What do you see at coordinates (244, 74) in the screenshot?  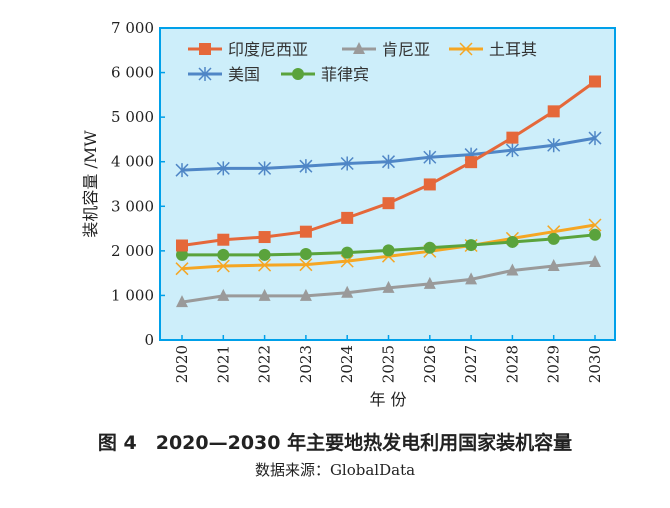 I see `legend-label: 美国` at bounding box center [244, 74].